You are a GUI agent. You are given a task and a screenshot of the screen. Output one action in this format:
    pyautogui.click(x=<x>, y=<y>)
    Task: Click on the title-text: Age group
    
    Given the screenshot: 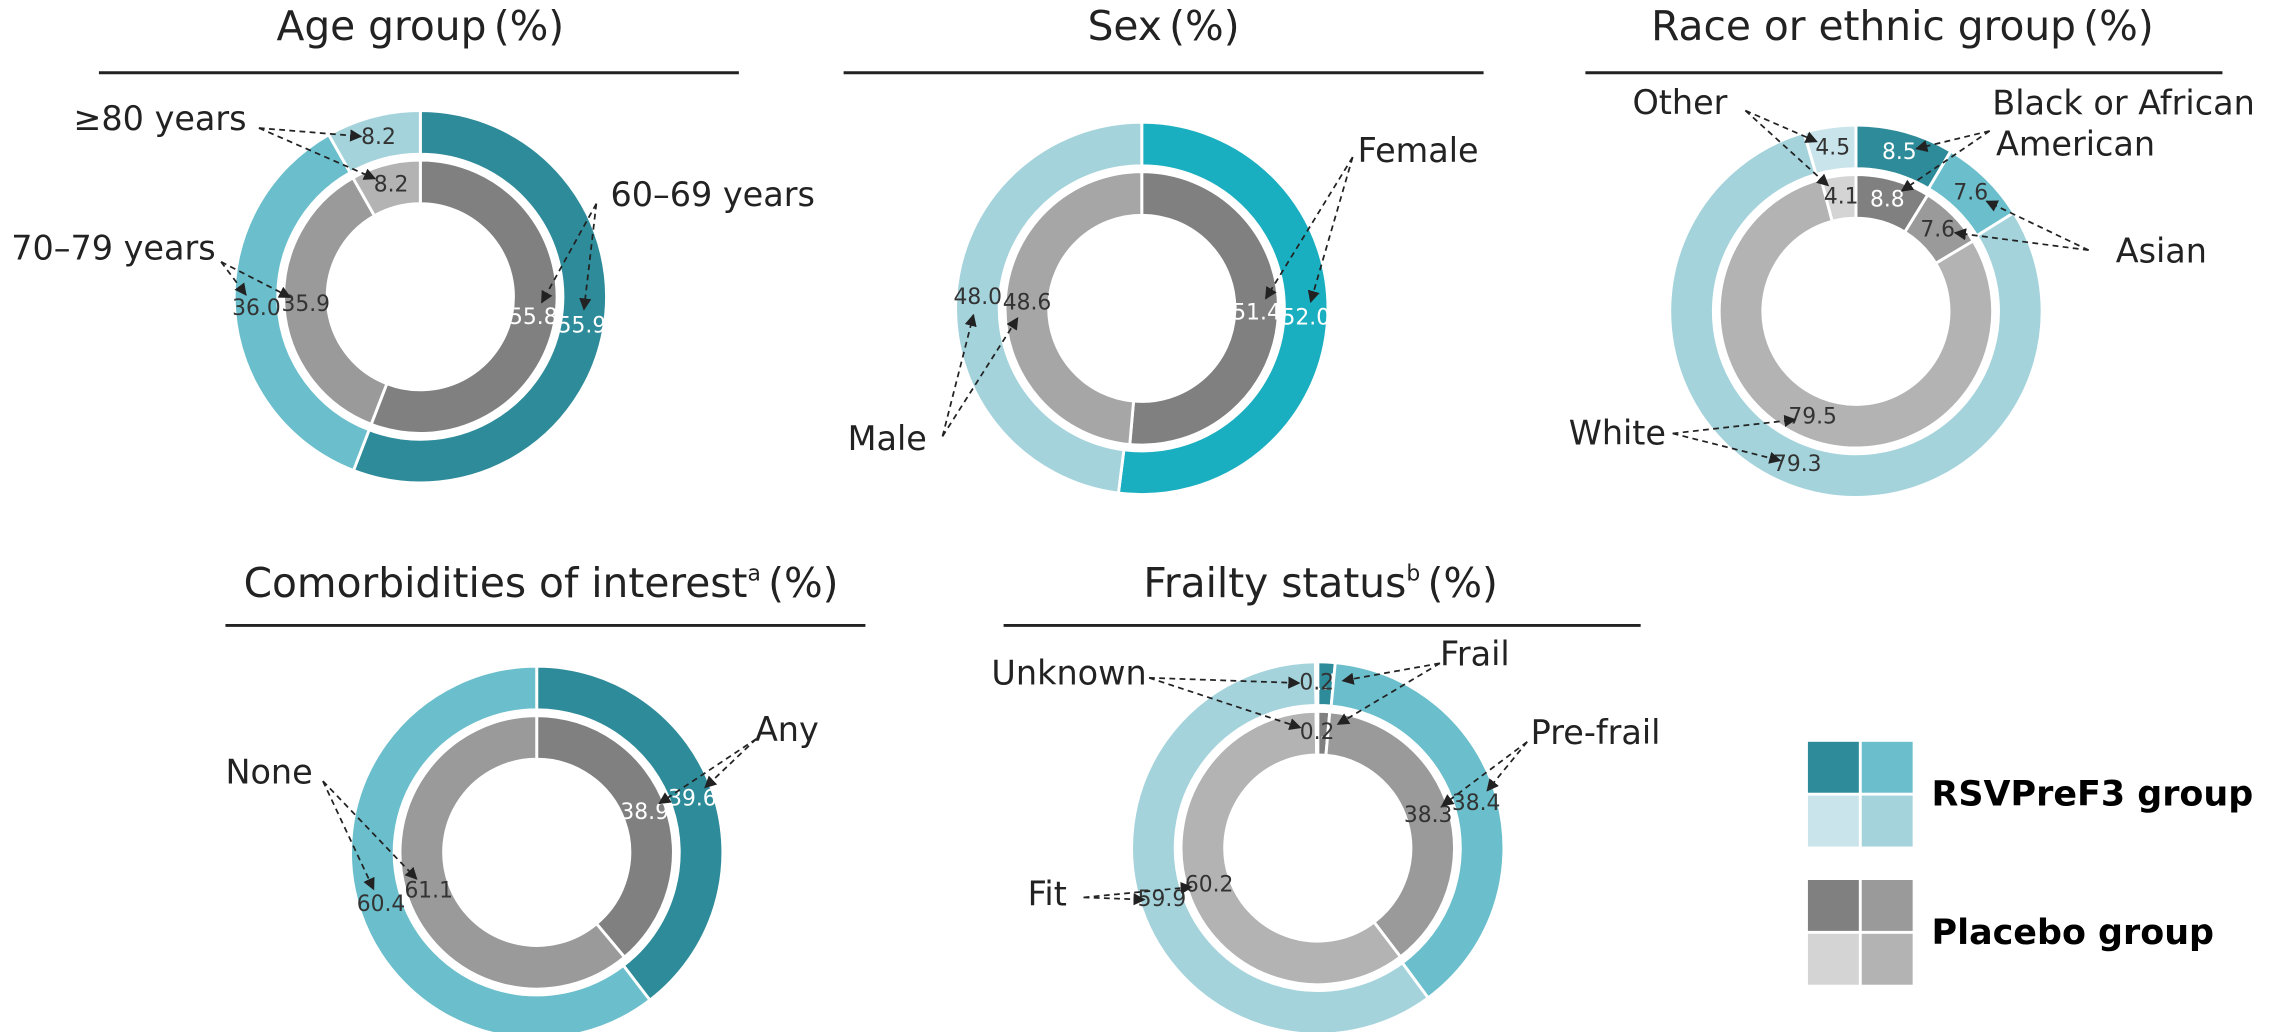 What is the action you would take?
    pyautogui.click(x=381, y=26)
    